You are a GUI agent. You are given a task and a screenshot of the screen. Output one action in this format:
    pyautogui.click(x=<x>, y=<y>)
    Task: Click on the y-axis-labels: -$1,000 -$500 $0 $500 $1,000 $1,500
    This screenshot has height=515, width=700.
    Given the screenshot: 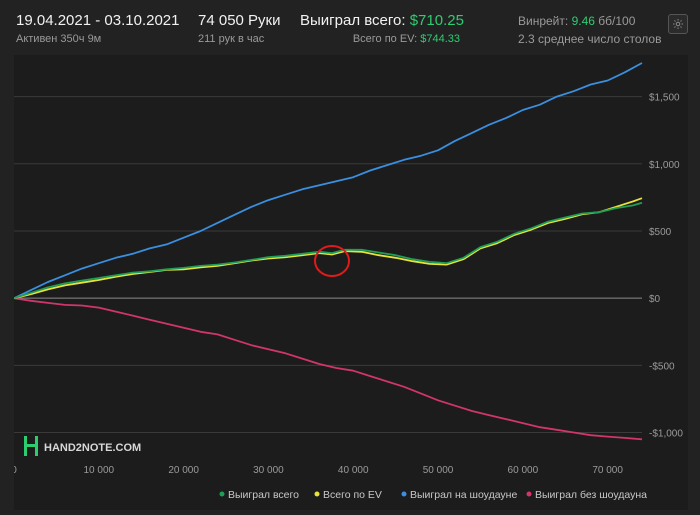 What is the action you would take?
    pyautogui.click(x=666, y=266)
    